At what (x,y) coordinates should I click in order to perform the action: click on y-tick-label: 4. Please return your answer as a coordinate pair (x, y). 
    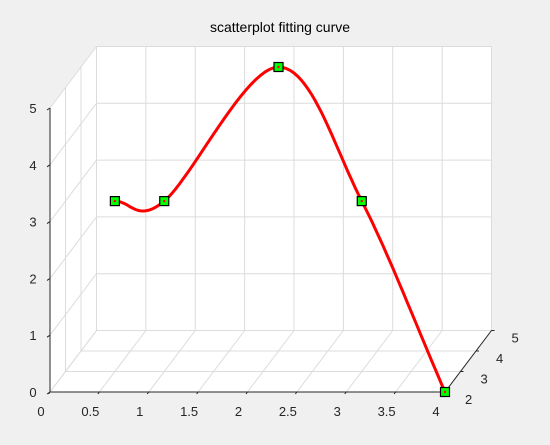
    Looking at the image, I should click on (499, 358).